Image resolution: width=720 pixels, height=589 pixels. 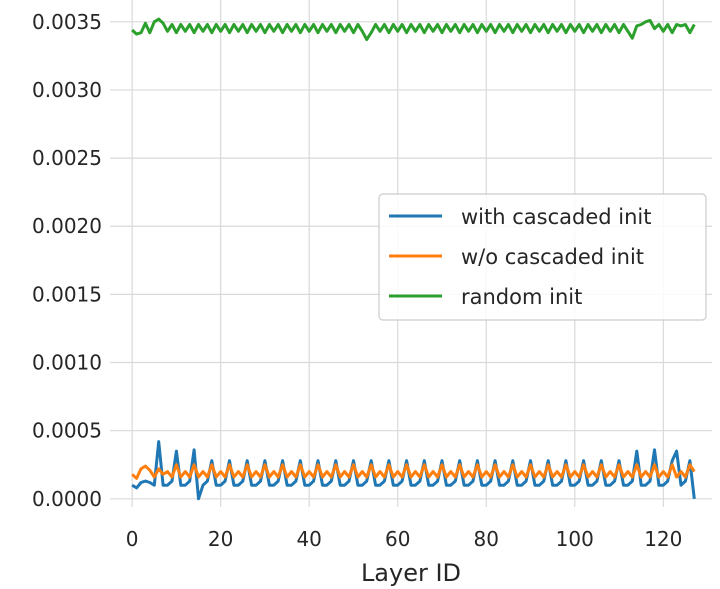 I want to click on x-axis-label: Layer ID, so click(x=411, y=573).